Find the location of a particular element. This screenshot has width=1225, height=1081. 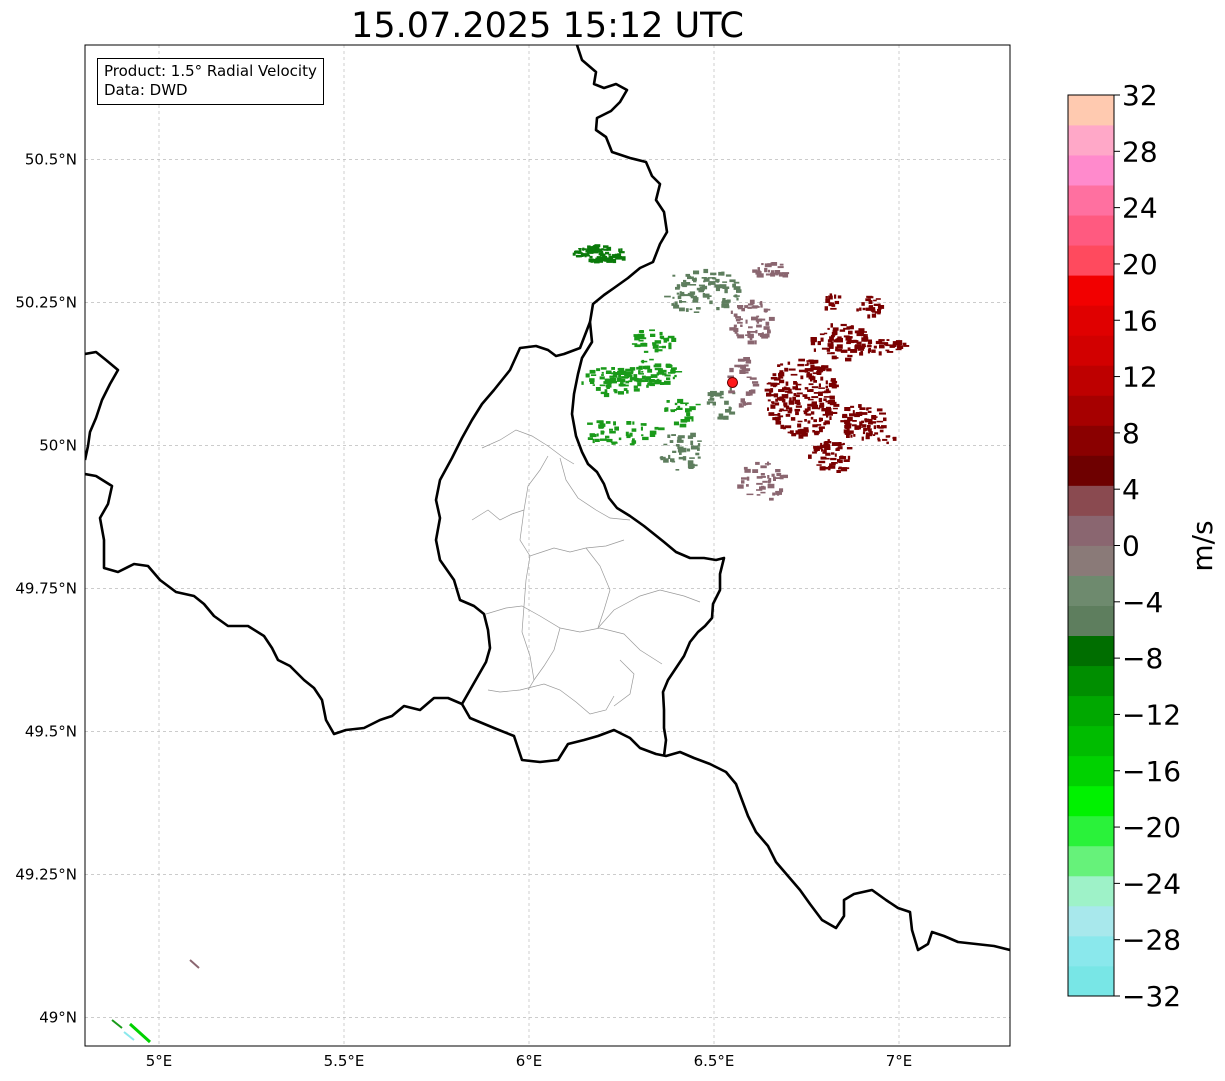

echo-streak is located at coordinates (194, 964).